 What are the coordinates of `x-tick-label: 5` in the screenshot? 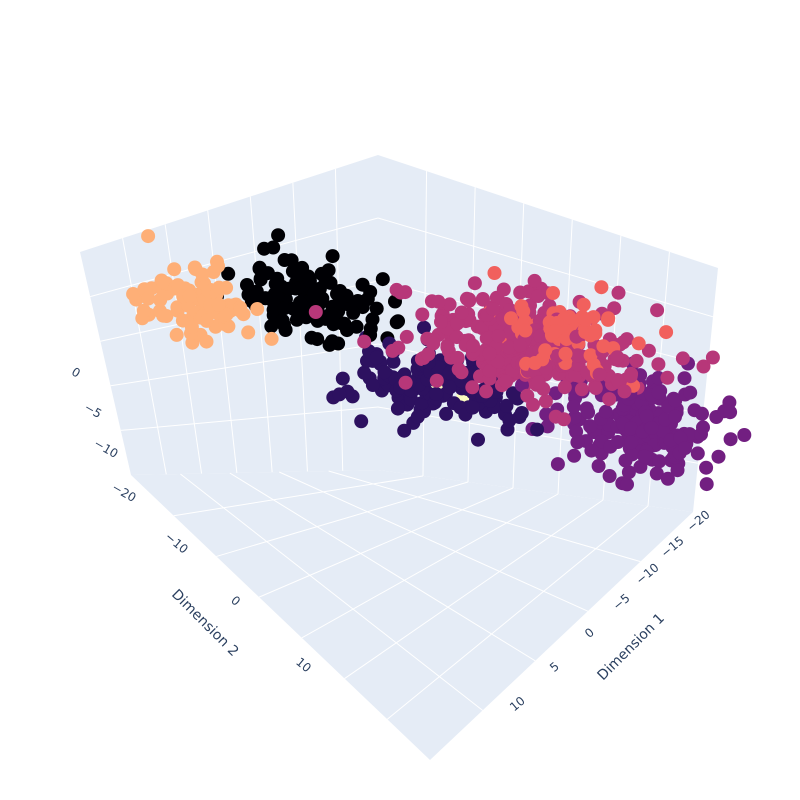 It's located at (554, 667).